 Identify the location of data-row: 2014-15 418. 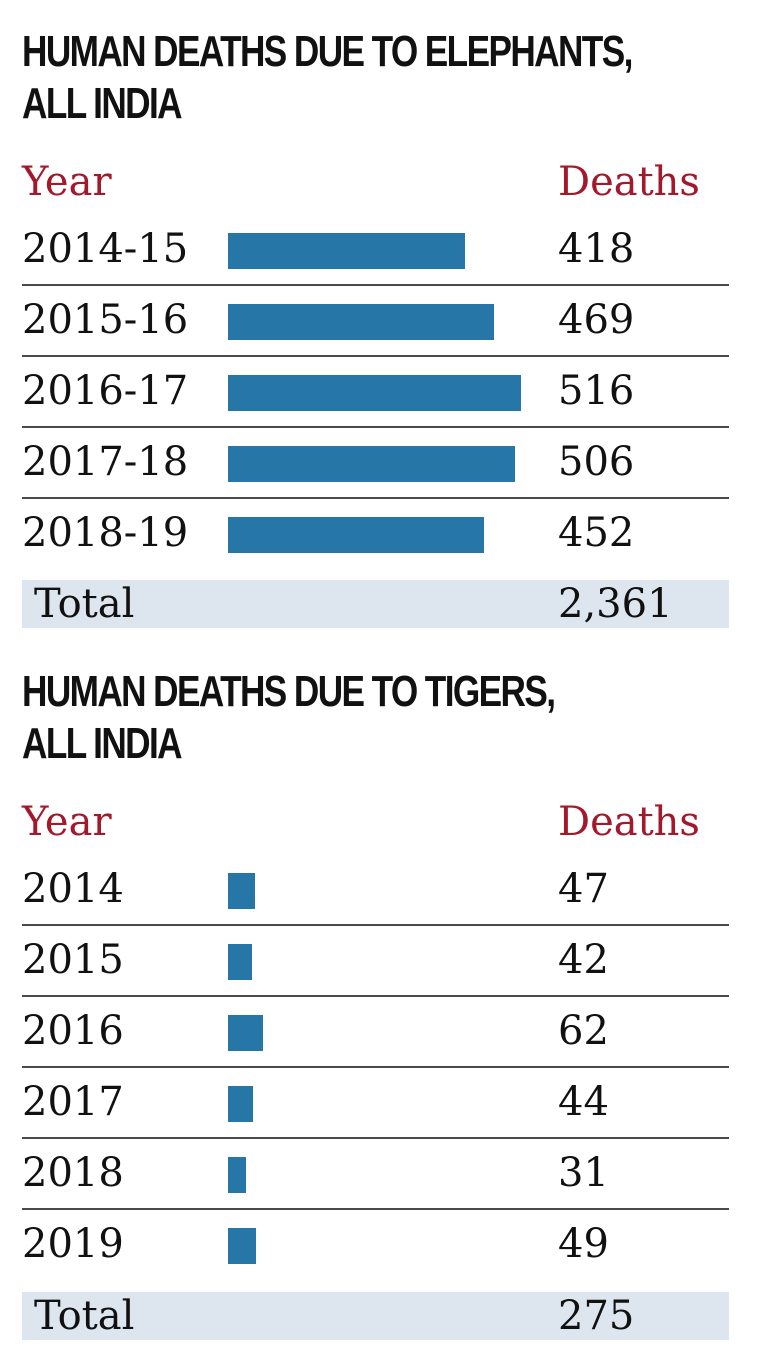
(375, 250).